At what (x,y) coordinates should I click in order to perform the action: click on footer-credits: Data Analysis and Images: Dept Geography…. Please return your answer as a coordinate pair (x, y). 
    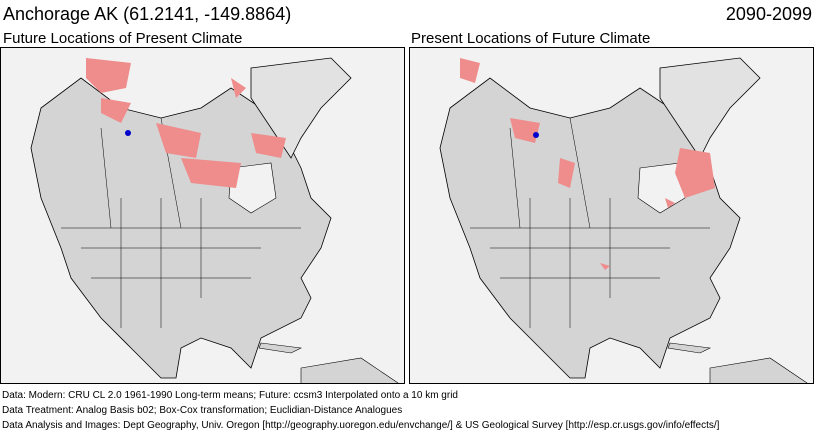
    Looking at the image, I should click on (361, 425).